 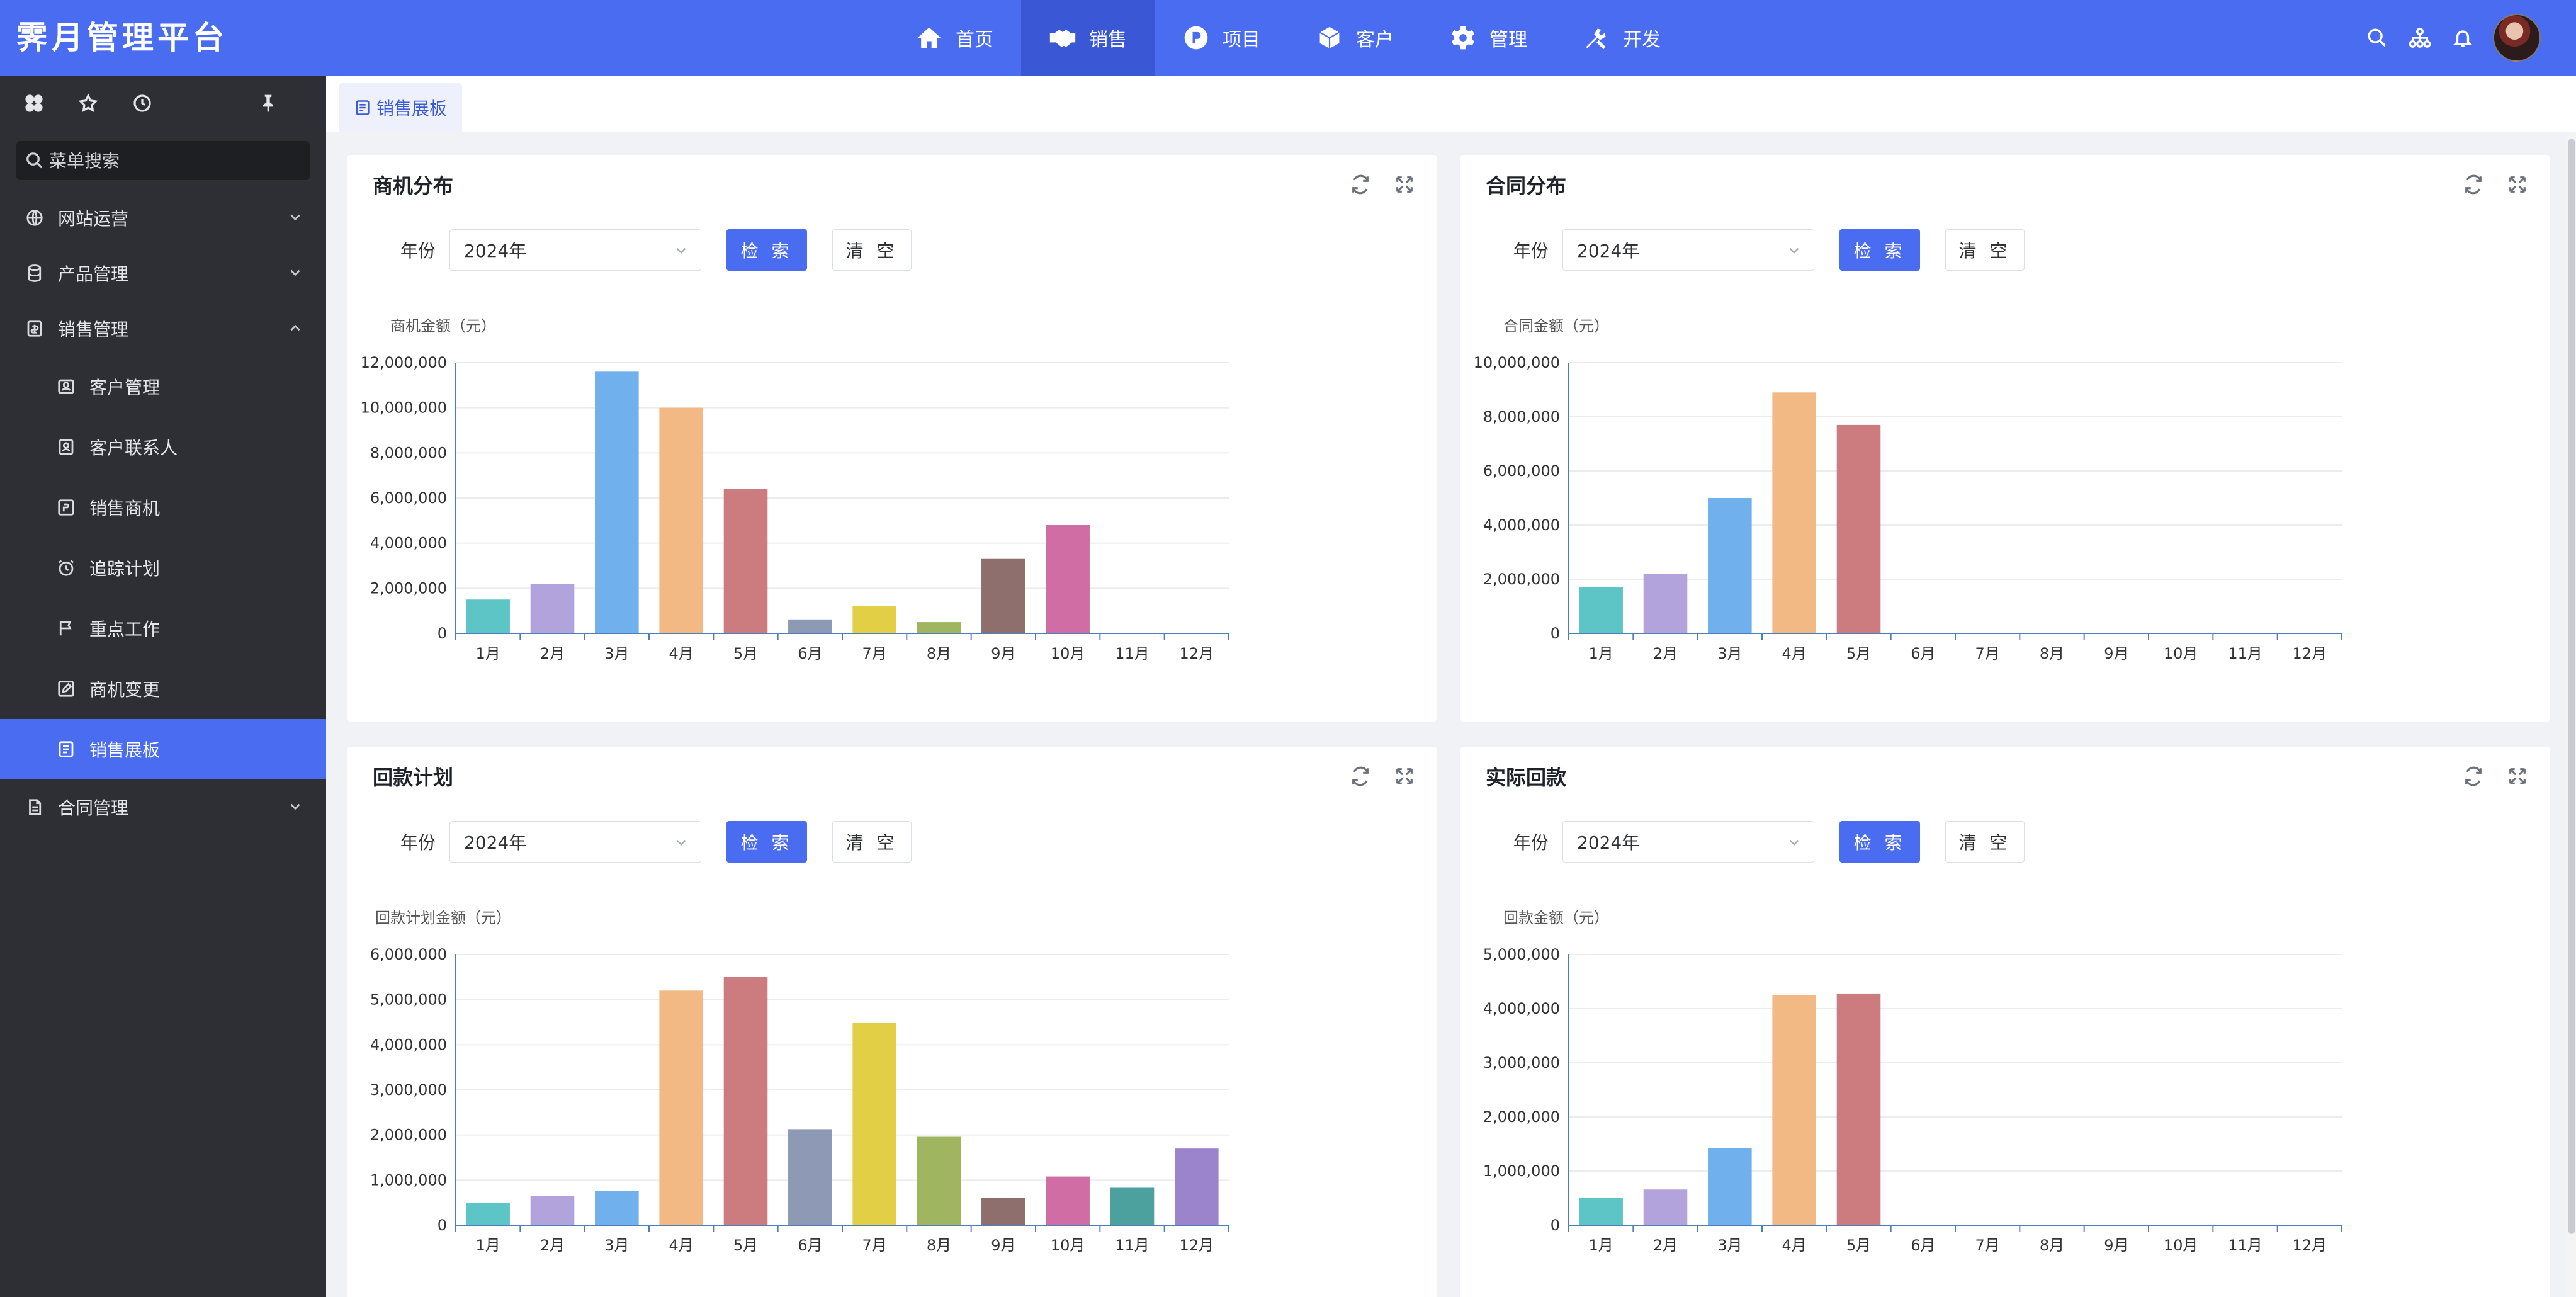 What do you see at coordinates (1729, 653) in the screenshot?
I see `x-tick-label: 3月` at bounding box center [1729, 653].